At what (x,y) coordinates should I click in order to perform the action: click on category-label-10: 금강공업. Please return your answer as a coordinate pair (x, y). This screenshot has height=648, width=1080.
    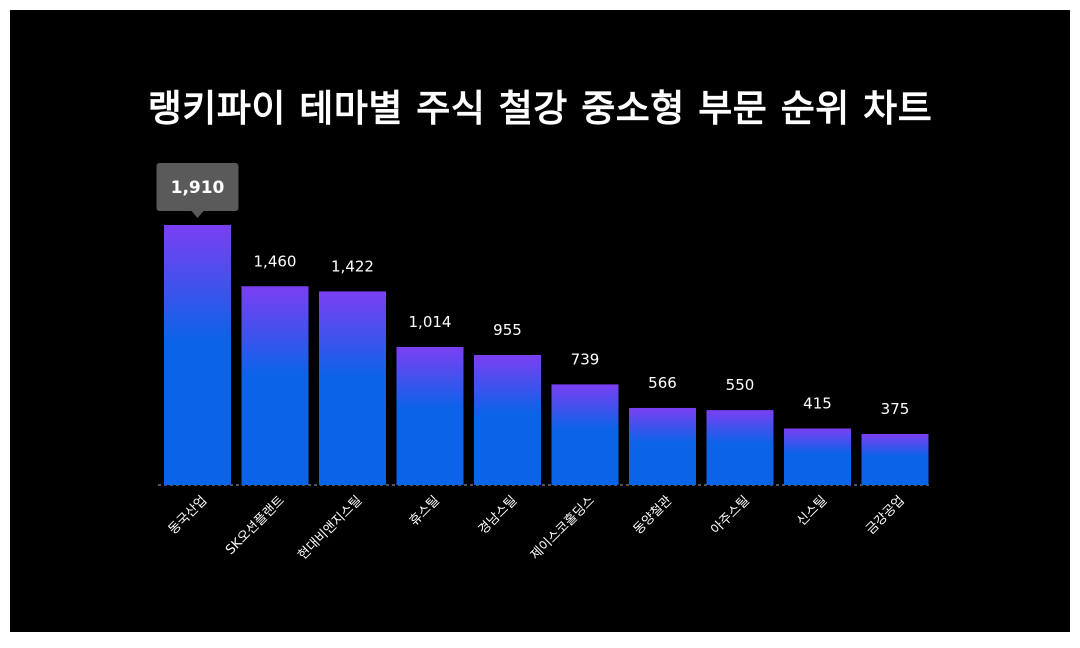
    Looking at the image, I should click on (885, 515).